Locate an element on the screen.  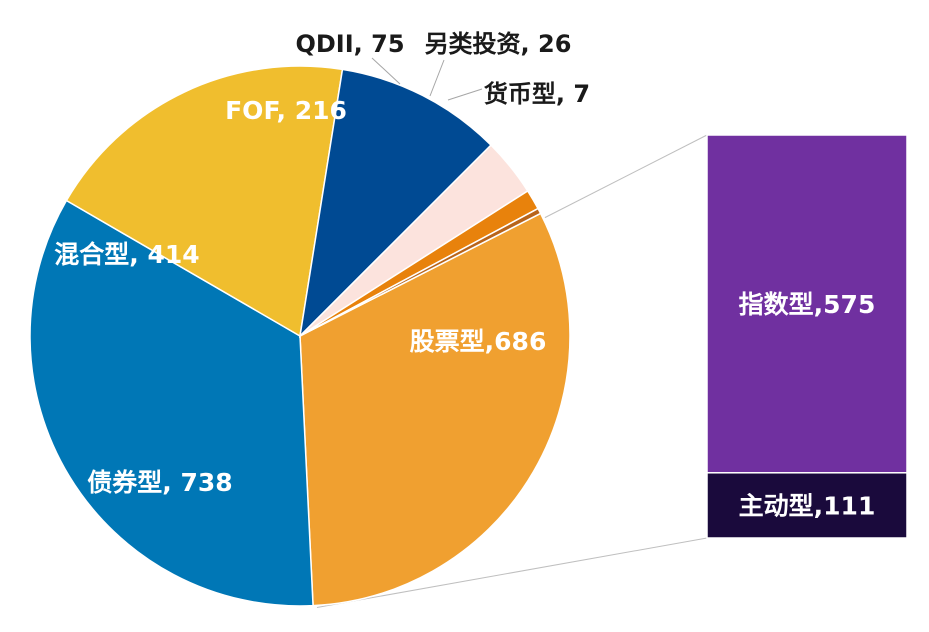
slice-label-4: QDII, 75 is located at coordinates (349, 44).